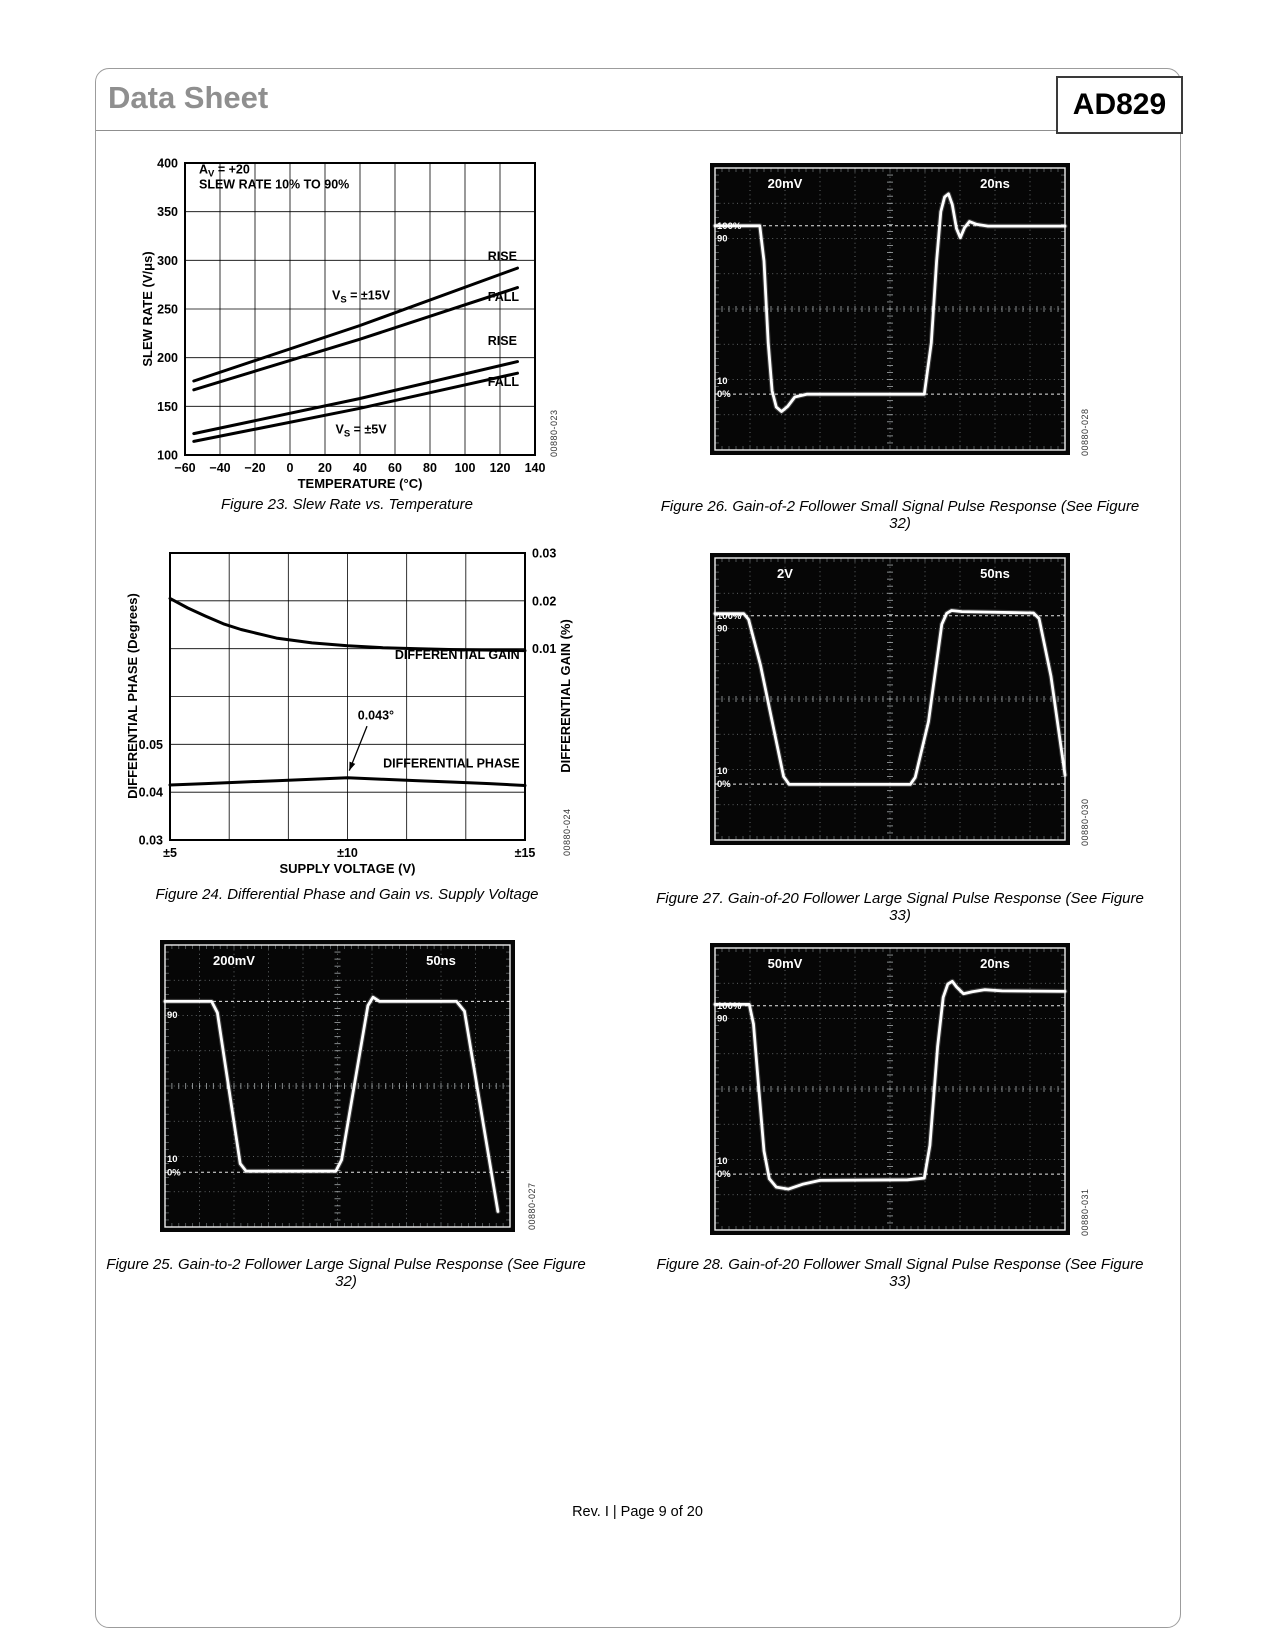  I want to click on fig27-side-code: 00880-030, so click(1085, 822).